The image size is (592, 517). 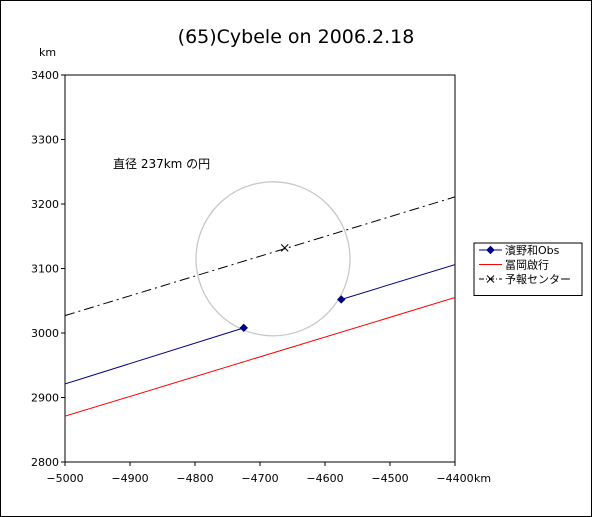 I want to click on x-axis-unit-label: km, so click(x=482, y=478).